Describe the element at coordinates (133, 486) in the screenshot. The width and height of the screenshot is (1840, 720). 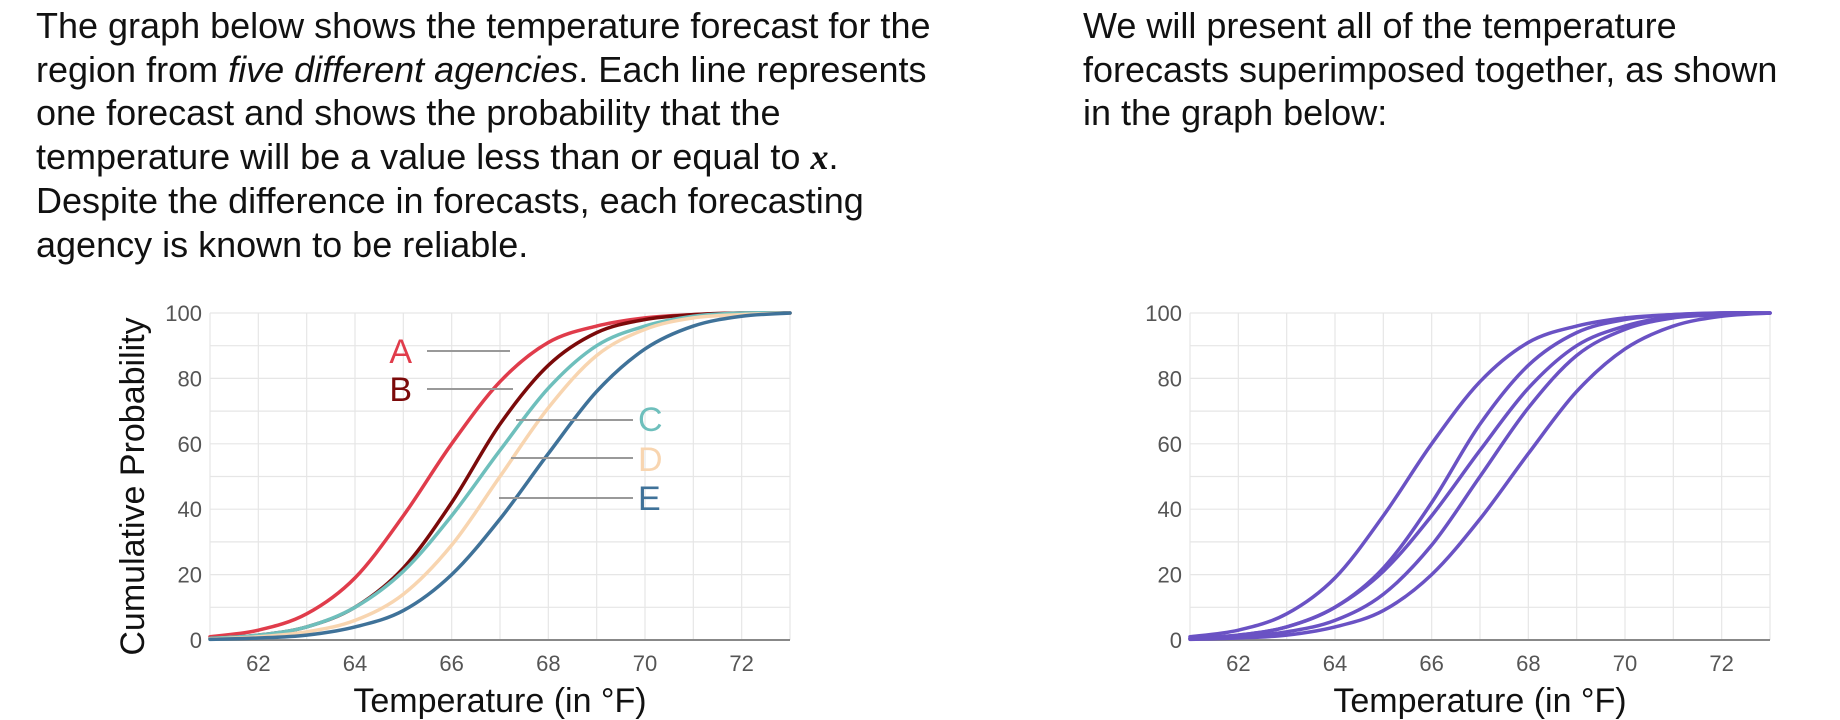
I see `y-axis-title: Cumulative Probability` at that location.